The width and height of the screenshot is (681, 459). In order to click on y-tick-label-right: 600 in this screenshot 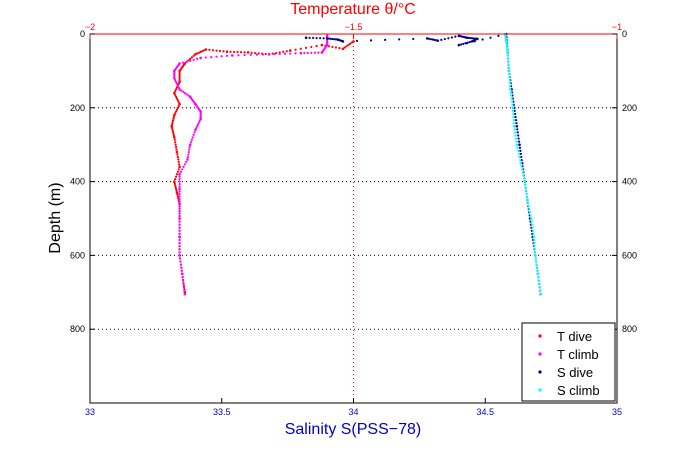, I will do `click(629, 255)`.